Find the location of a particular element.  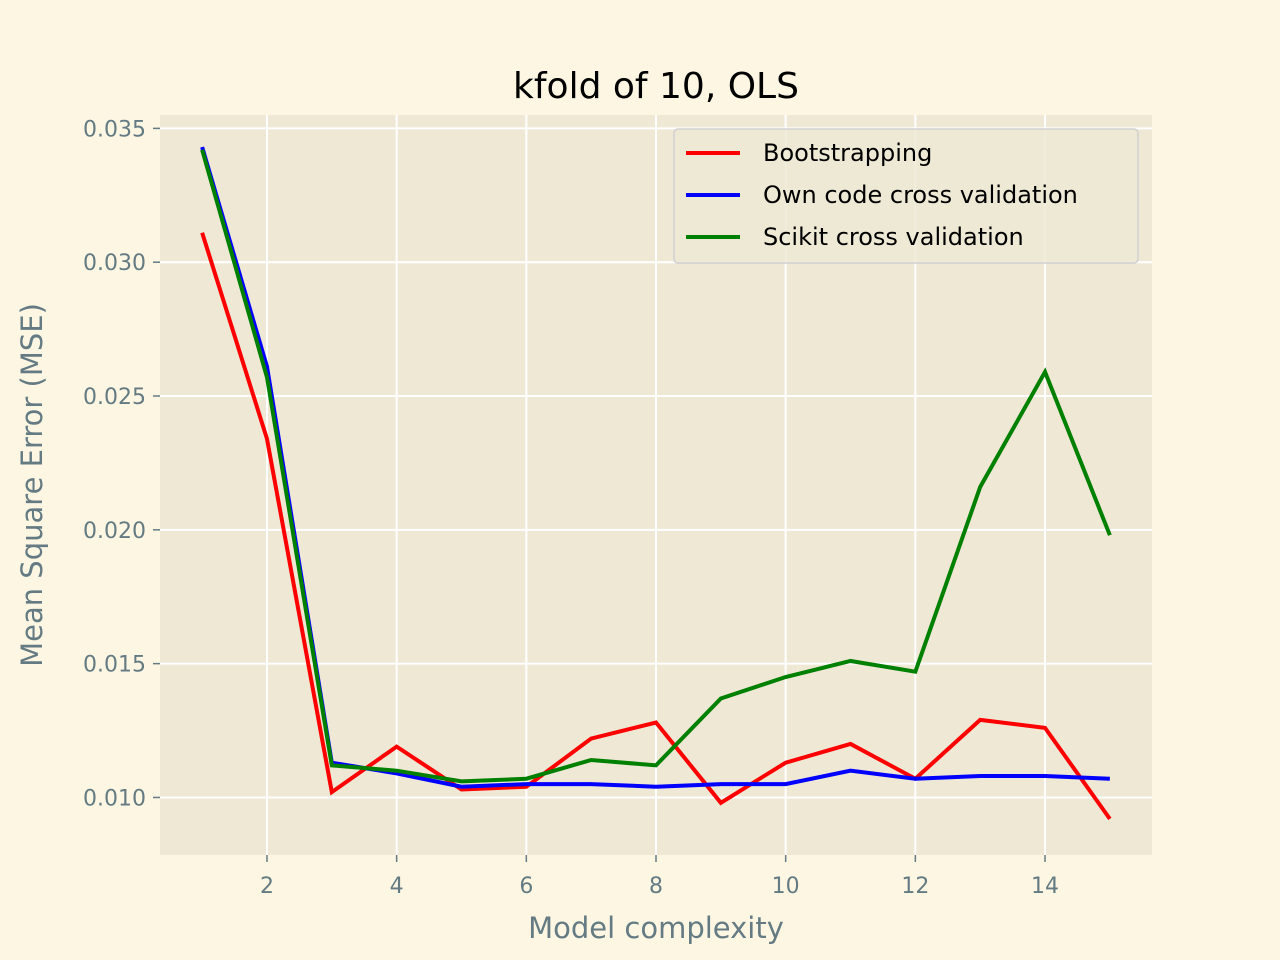

y-tick-label: 0.015 is located at coordinates (114, 665).